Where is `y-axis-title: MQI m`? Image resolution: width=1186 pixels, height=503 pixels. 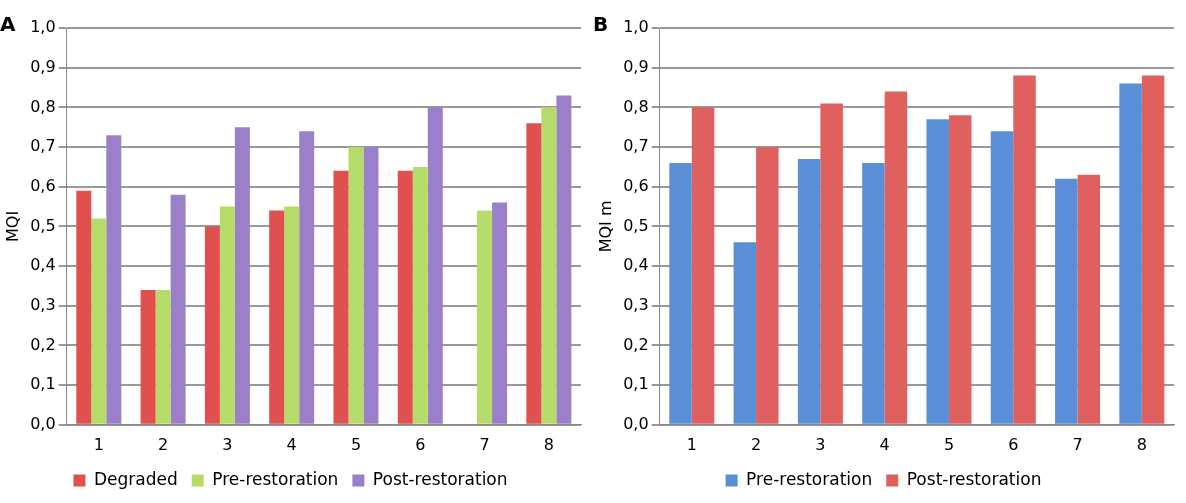 y-axis-title: MQI m is located at coordinates (605, 226).